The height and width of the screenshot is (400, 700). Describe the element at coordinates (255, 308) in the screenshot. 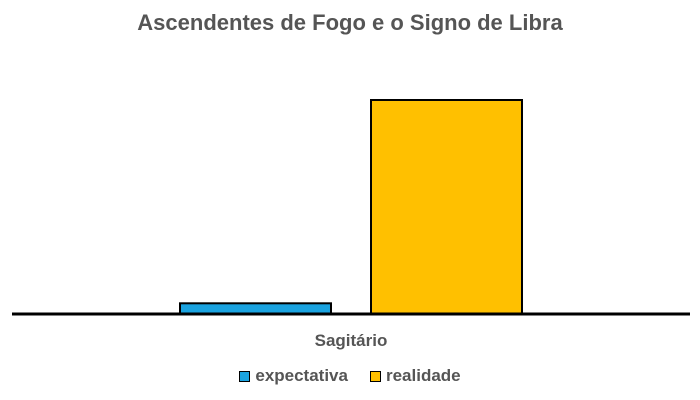

I see `bar-expectativa-Sagitário` at that location.